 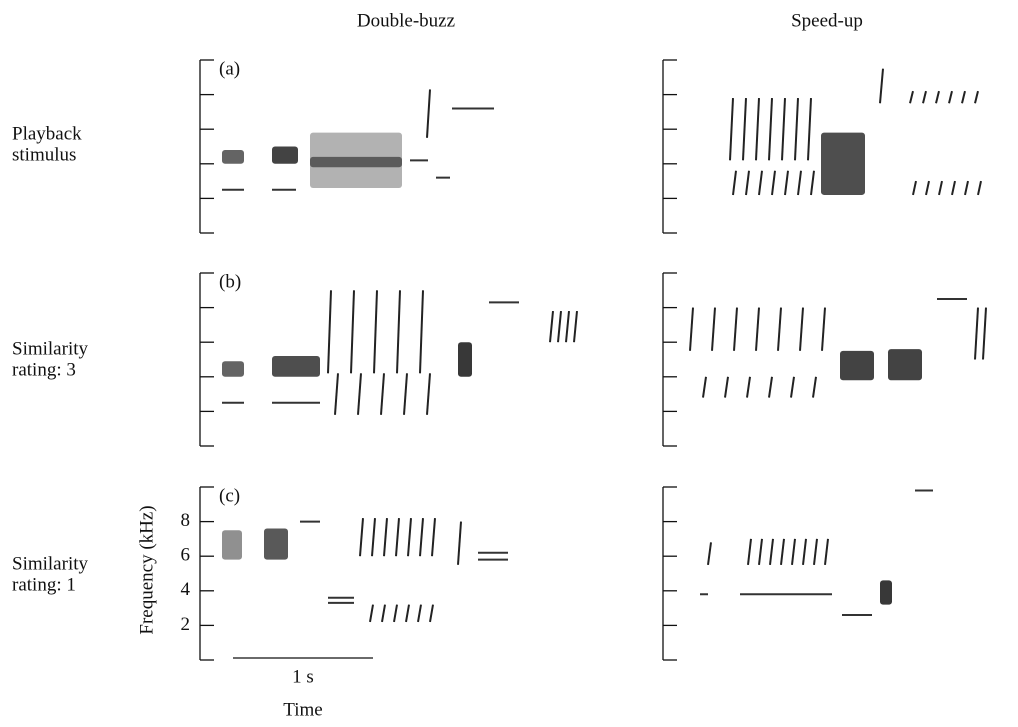 What do you see at coordinates (44, 369) in the screenshot?
I see `row-label: rating: 3` at bounding box center [44, 369].